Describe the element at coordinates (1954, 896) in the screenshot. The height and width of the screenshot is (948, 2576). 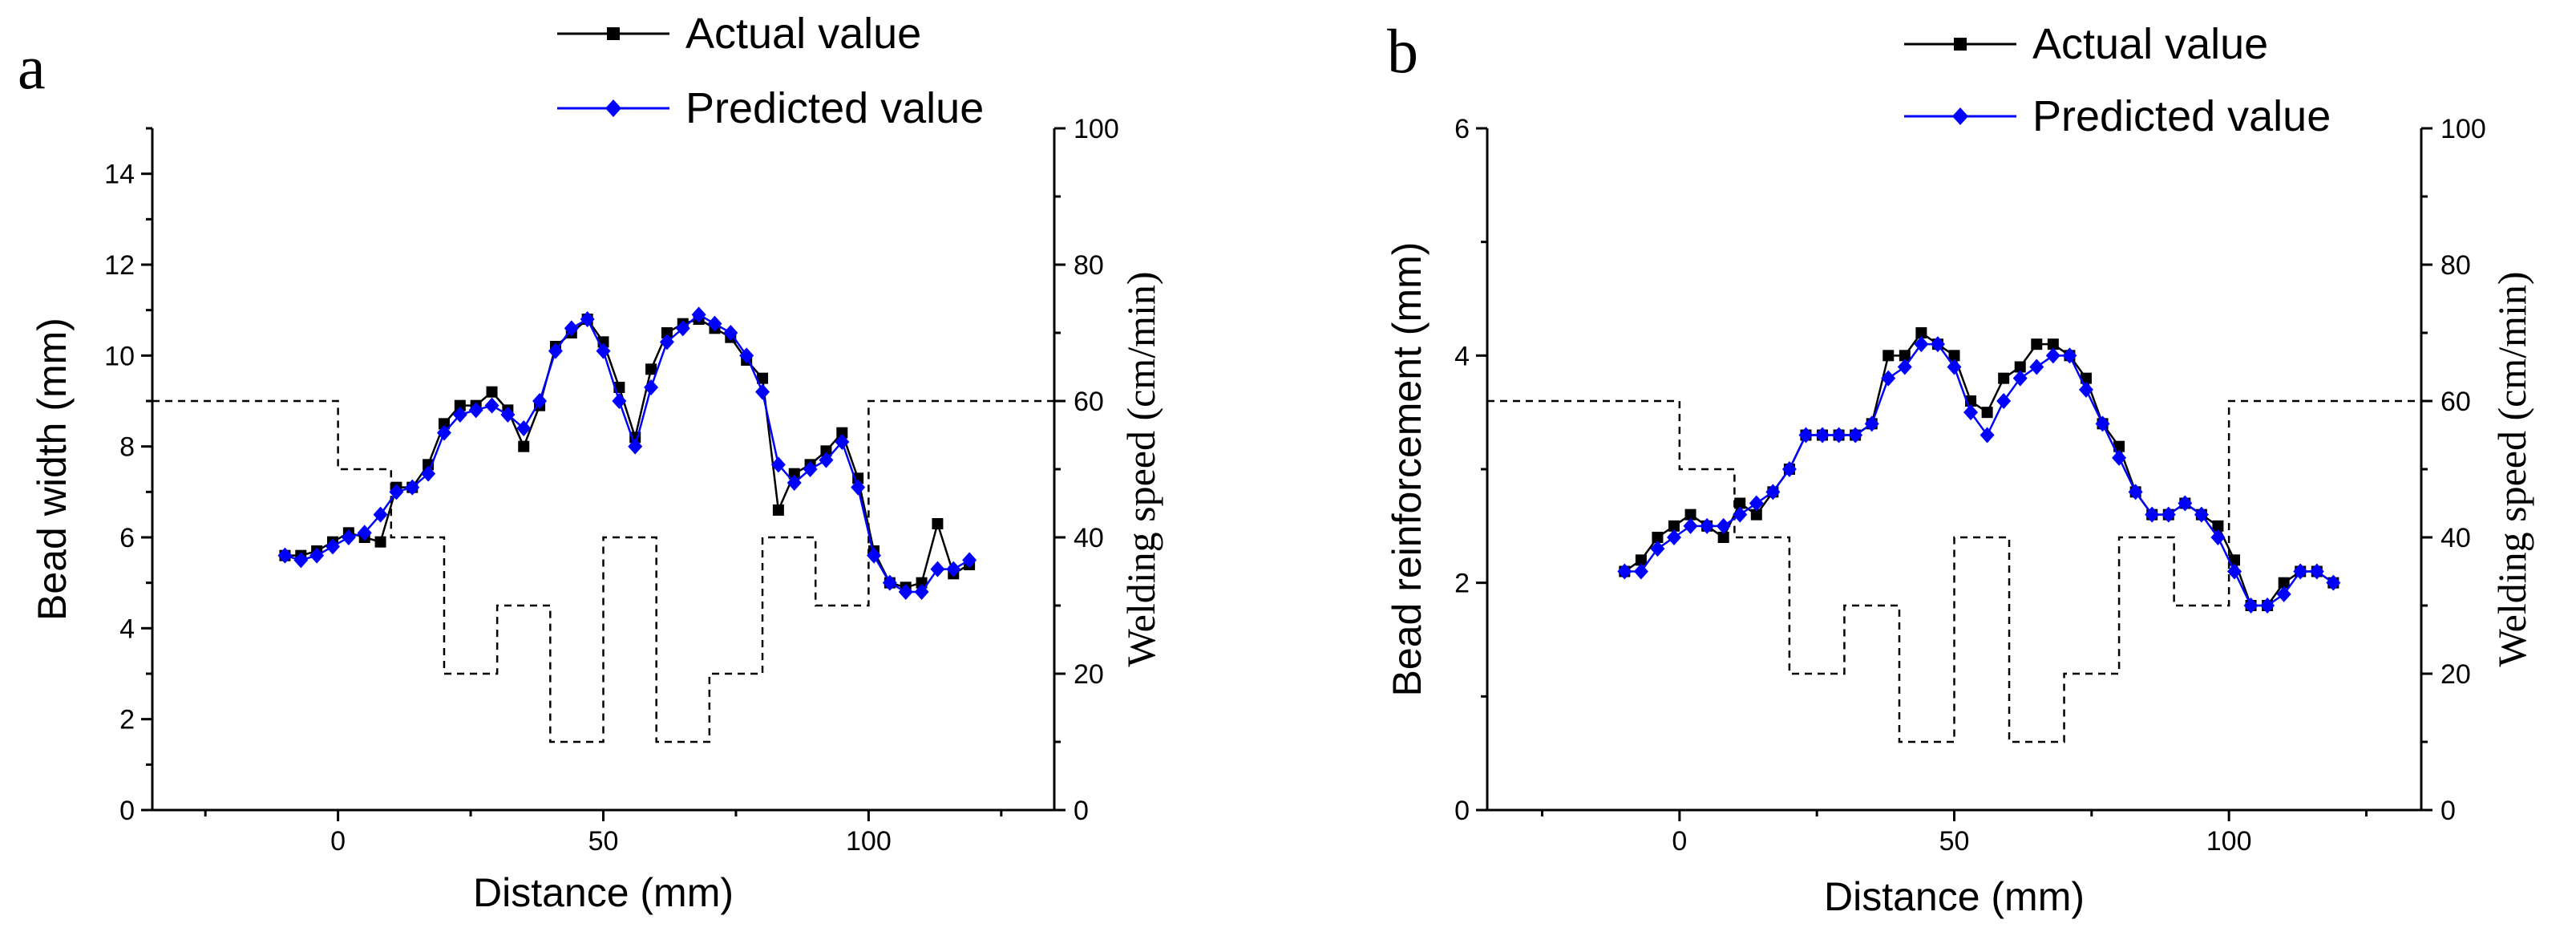
I see `x-axis-title: Distance (mm)` at that location.